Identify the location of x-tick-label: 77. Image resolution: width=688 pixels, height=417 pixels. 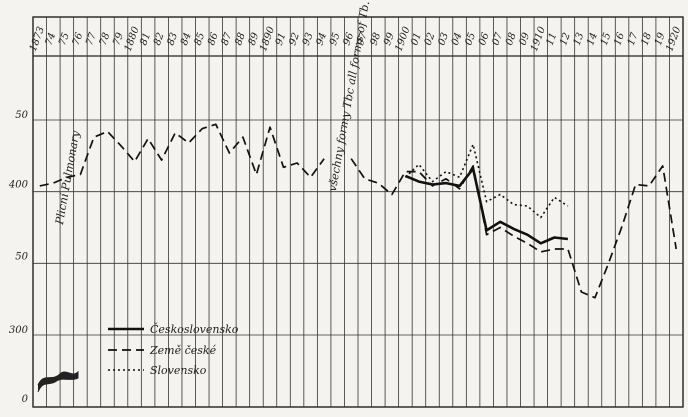
(91, 39).